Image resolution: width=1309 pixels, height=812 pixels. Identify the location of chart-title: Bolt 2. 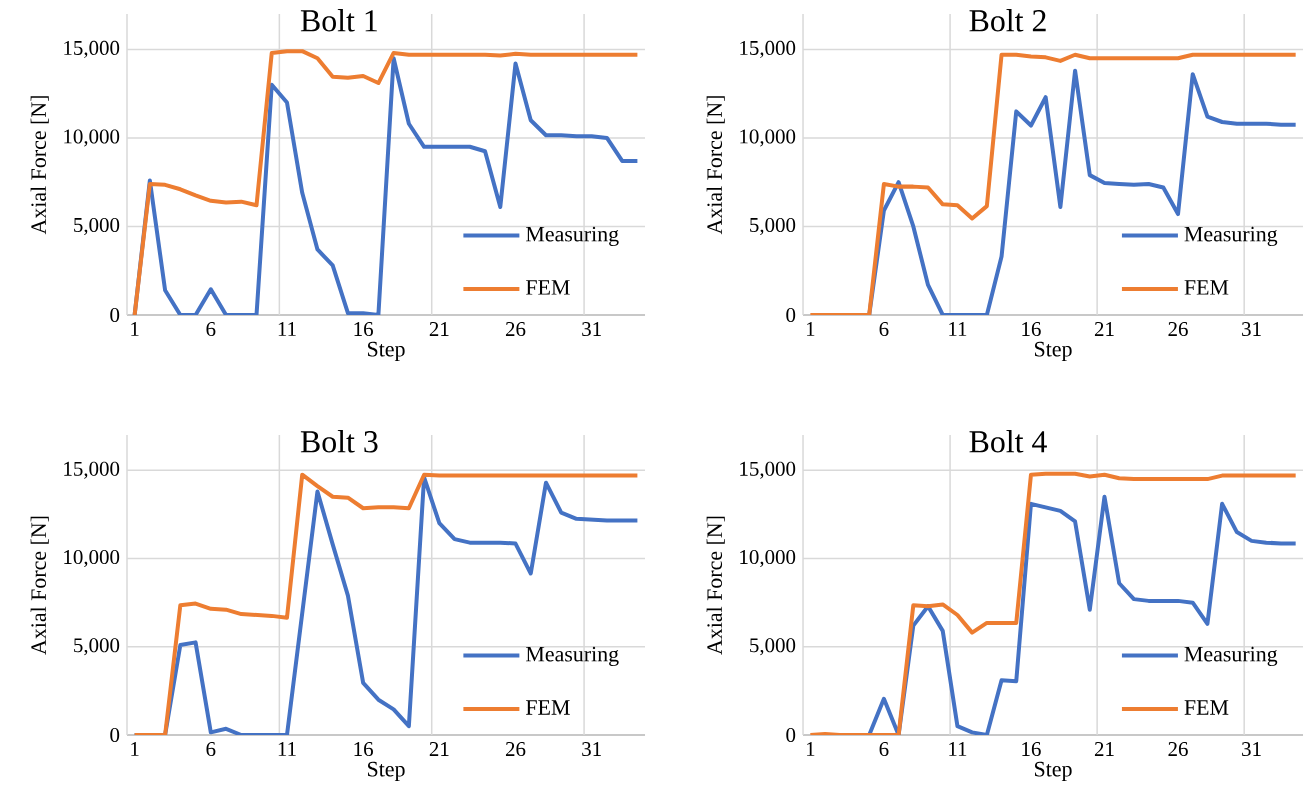
(1007, 20).